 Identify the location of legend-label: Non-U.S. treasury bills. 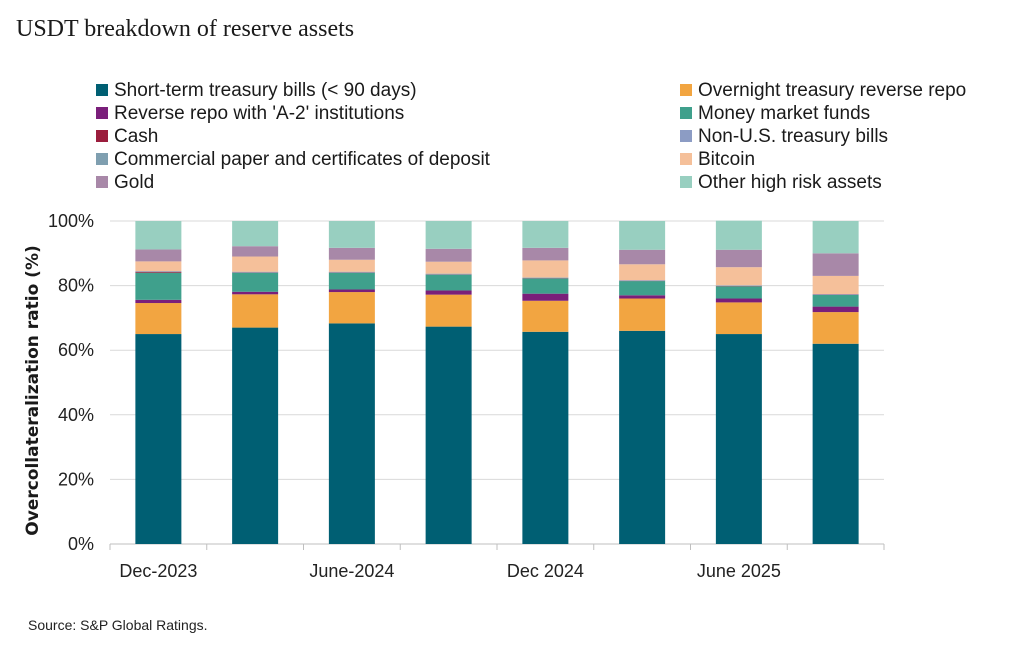
(793, 136).